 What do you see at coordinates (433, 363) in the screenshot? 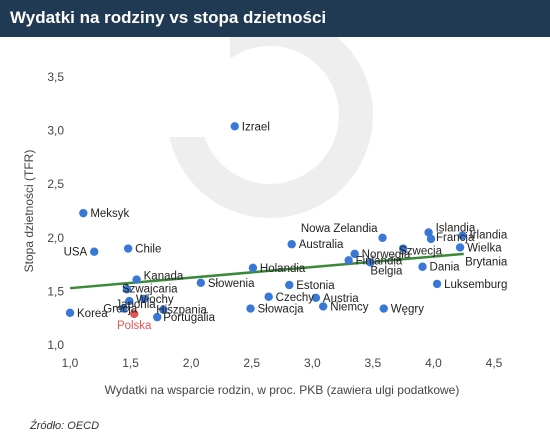
I see `x-tick-label: 4,0` at bounding box center [433, 363].